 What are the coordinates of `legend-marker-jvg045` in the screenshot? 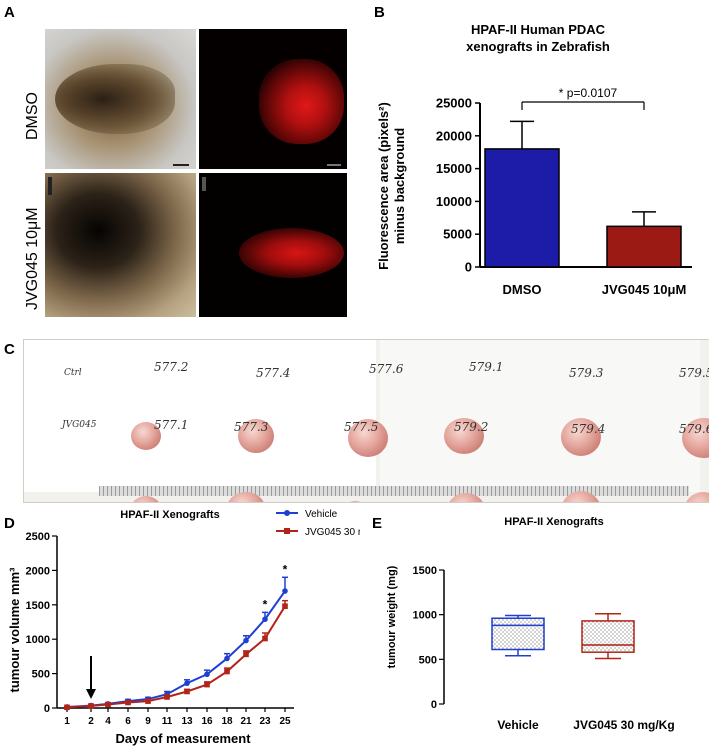 It's located at (287, 531).